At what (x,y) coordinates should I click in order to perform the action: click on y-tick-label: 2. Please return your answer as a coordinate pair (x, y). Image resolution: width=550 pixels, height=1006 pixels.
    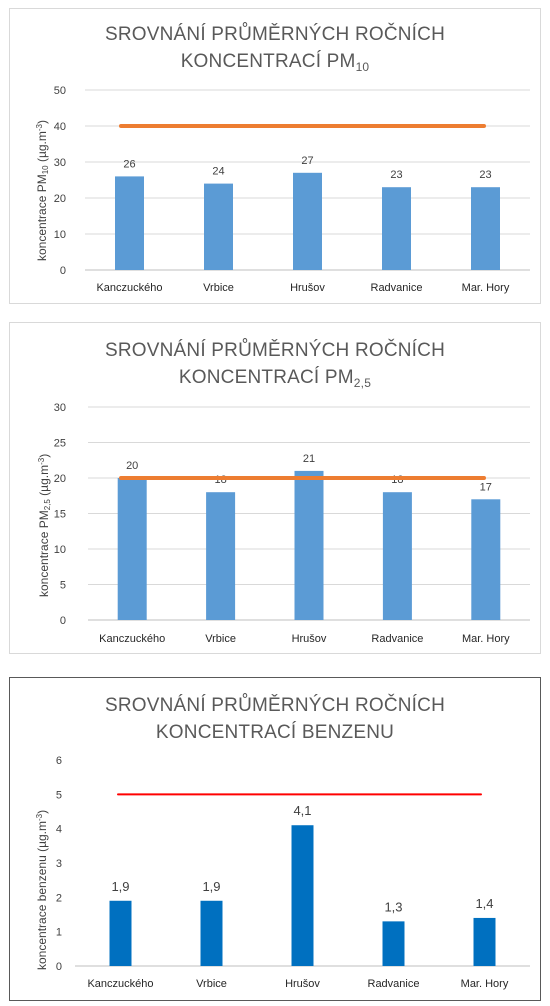
    Looking at the image, I should click on (59, 898).